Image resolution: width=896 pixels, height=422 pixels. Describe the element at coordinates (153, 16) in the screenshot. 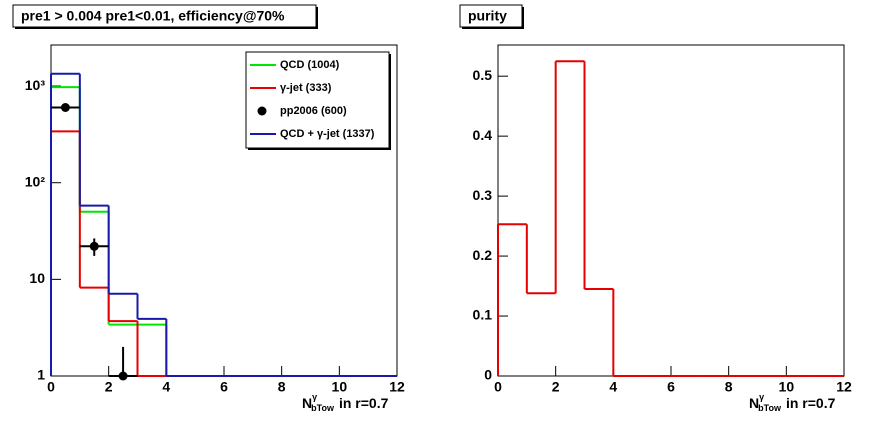

I see `chart-title: pre1 > 0.004 pre1<0.01, efficiency@70%` at that location.